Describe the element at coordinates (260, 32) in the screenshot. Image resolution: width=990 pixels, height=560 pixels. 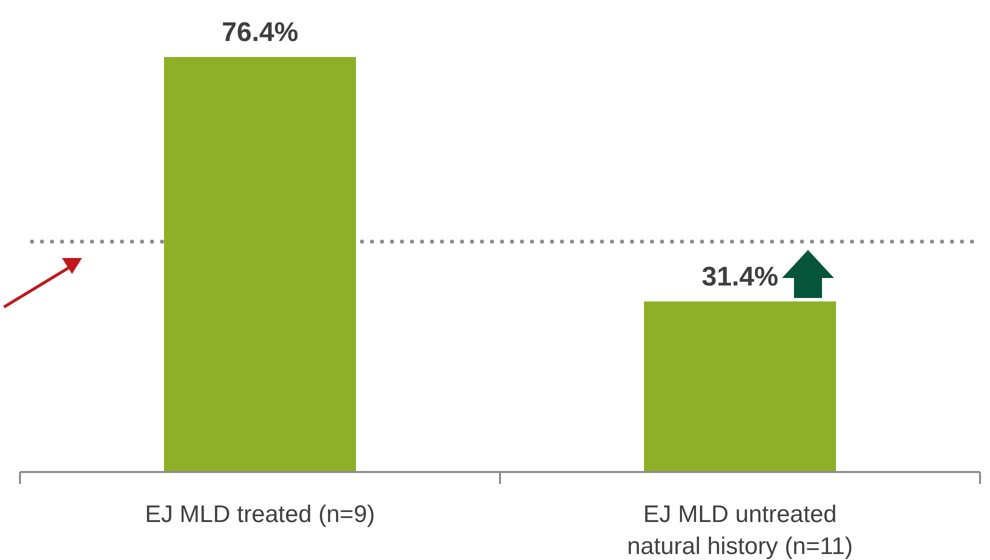
I see `data-label: 76.4%` at that location.